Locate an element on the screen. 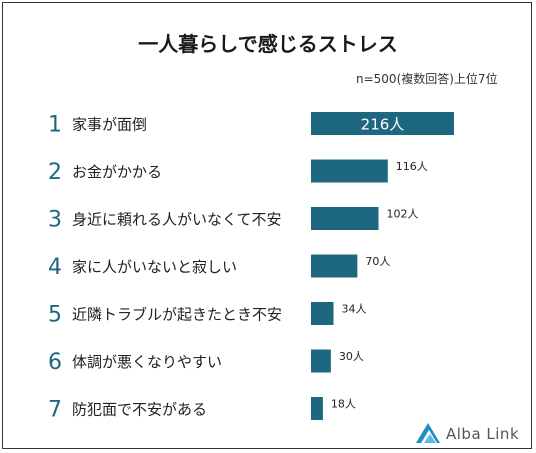 Image resolution: width=536 pixels, height=453 pixels. chart-title: 一人暮らしで感じるストレス is located at coordinates (268, 44).